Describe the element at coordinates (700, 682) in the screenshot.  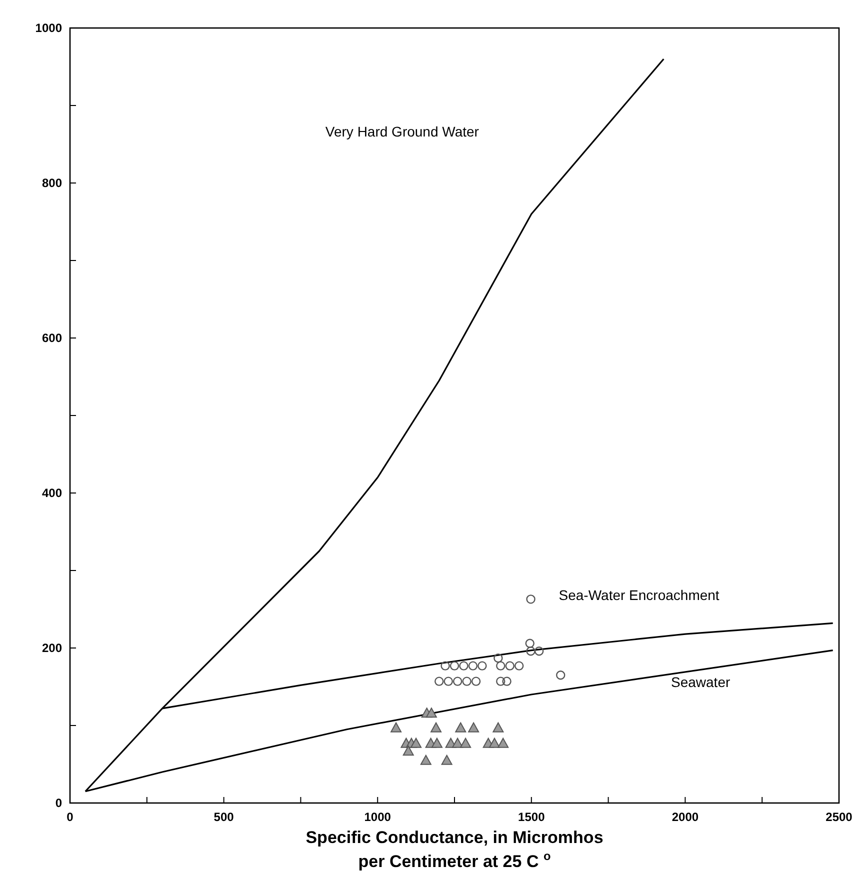
I see `annotation: Seawater` at that location.